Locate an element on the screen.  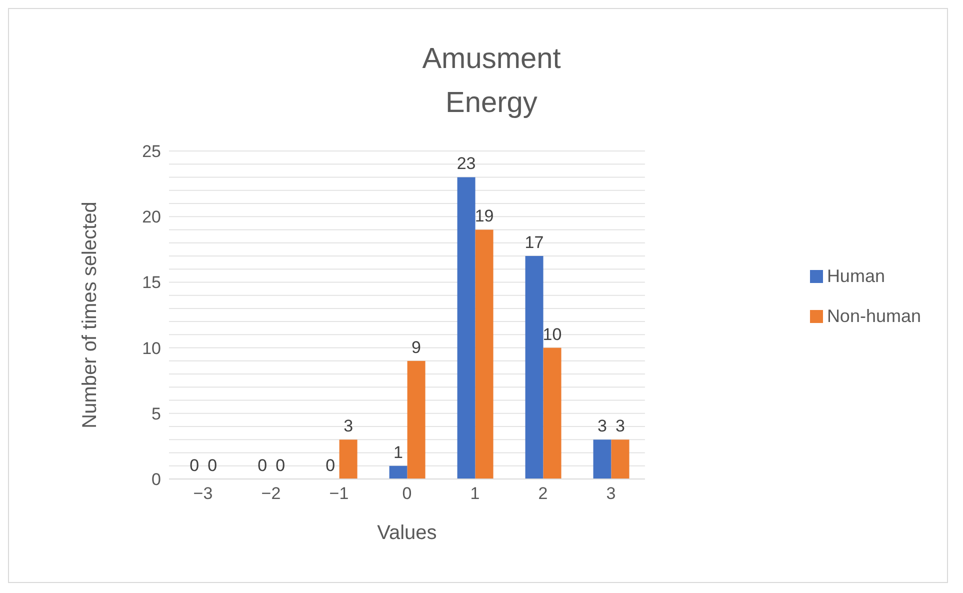
data-label: 17 is located at coordinates (534, 242).